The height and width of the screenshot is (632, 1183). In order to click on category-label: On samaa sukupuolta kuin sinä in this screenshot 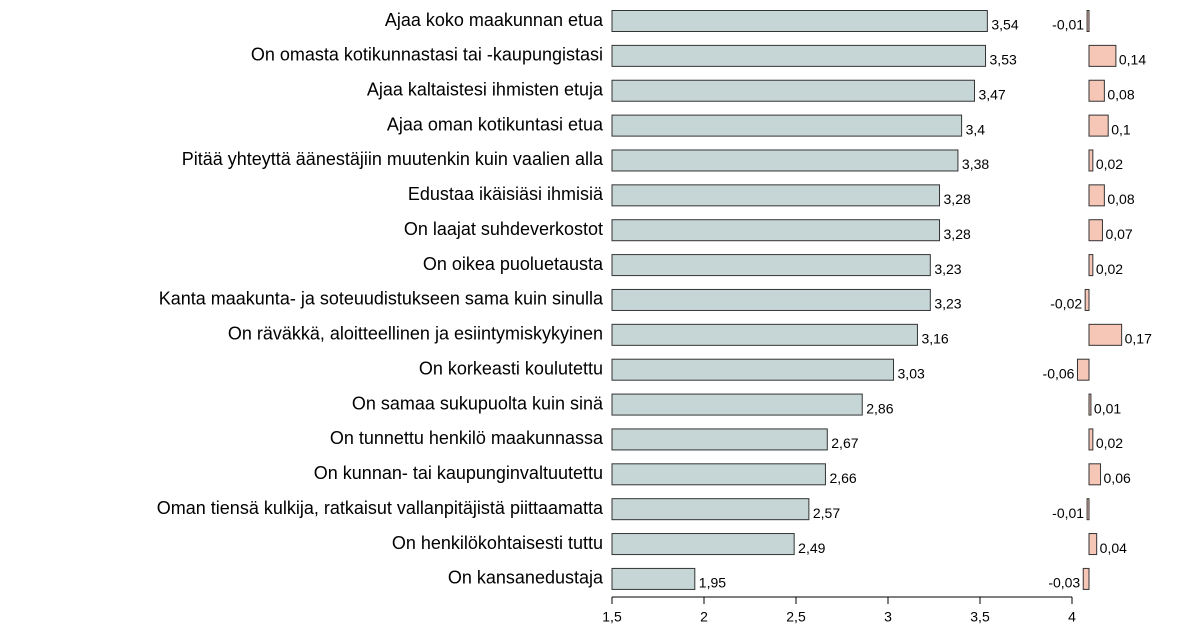, I will do `click(478, 403)`.